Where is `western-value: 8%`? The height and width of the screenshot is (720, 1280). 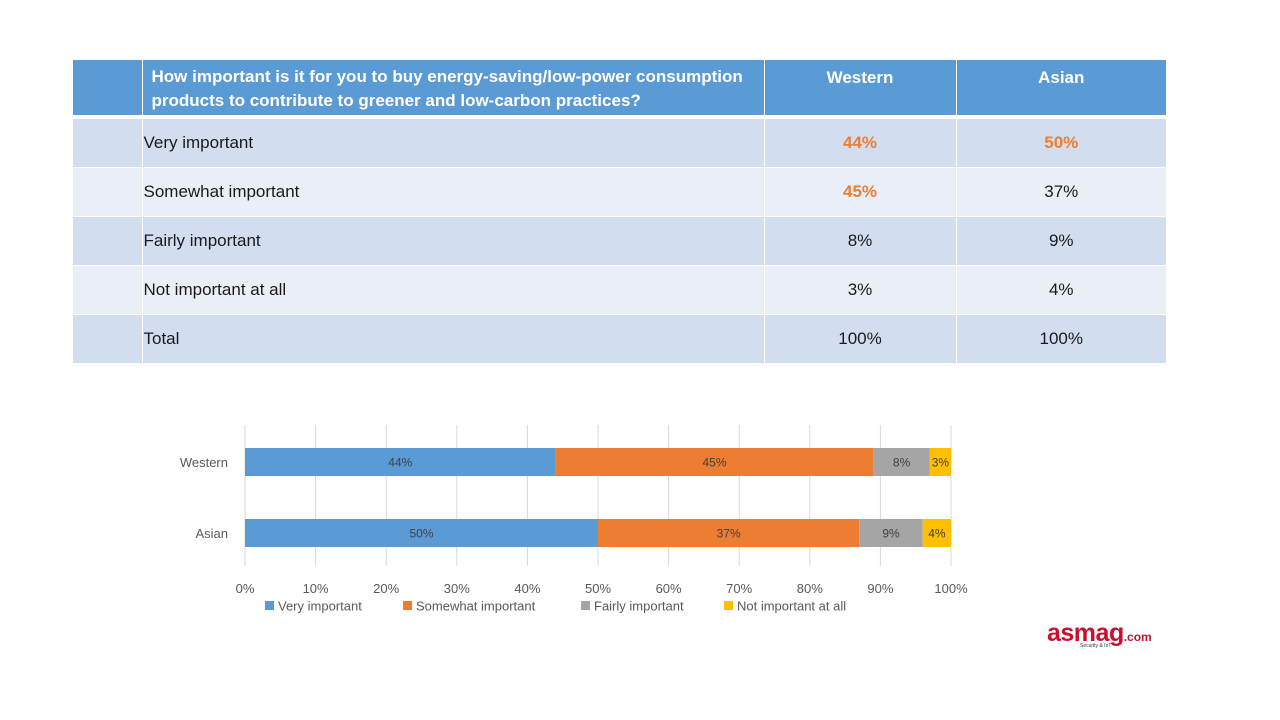
western-value: 8% is located at coordinates (860, 241).